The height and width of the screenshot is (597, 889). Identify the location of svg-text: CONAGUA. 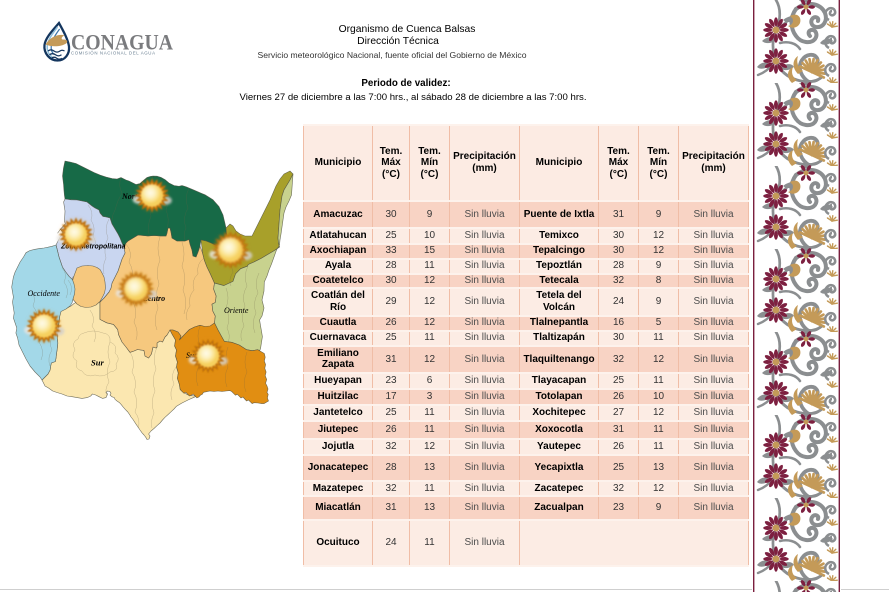
(122, 42).